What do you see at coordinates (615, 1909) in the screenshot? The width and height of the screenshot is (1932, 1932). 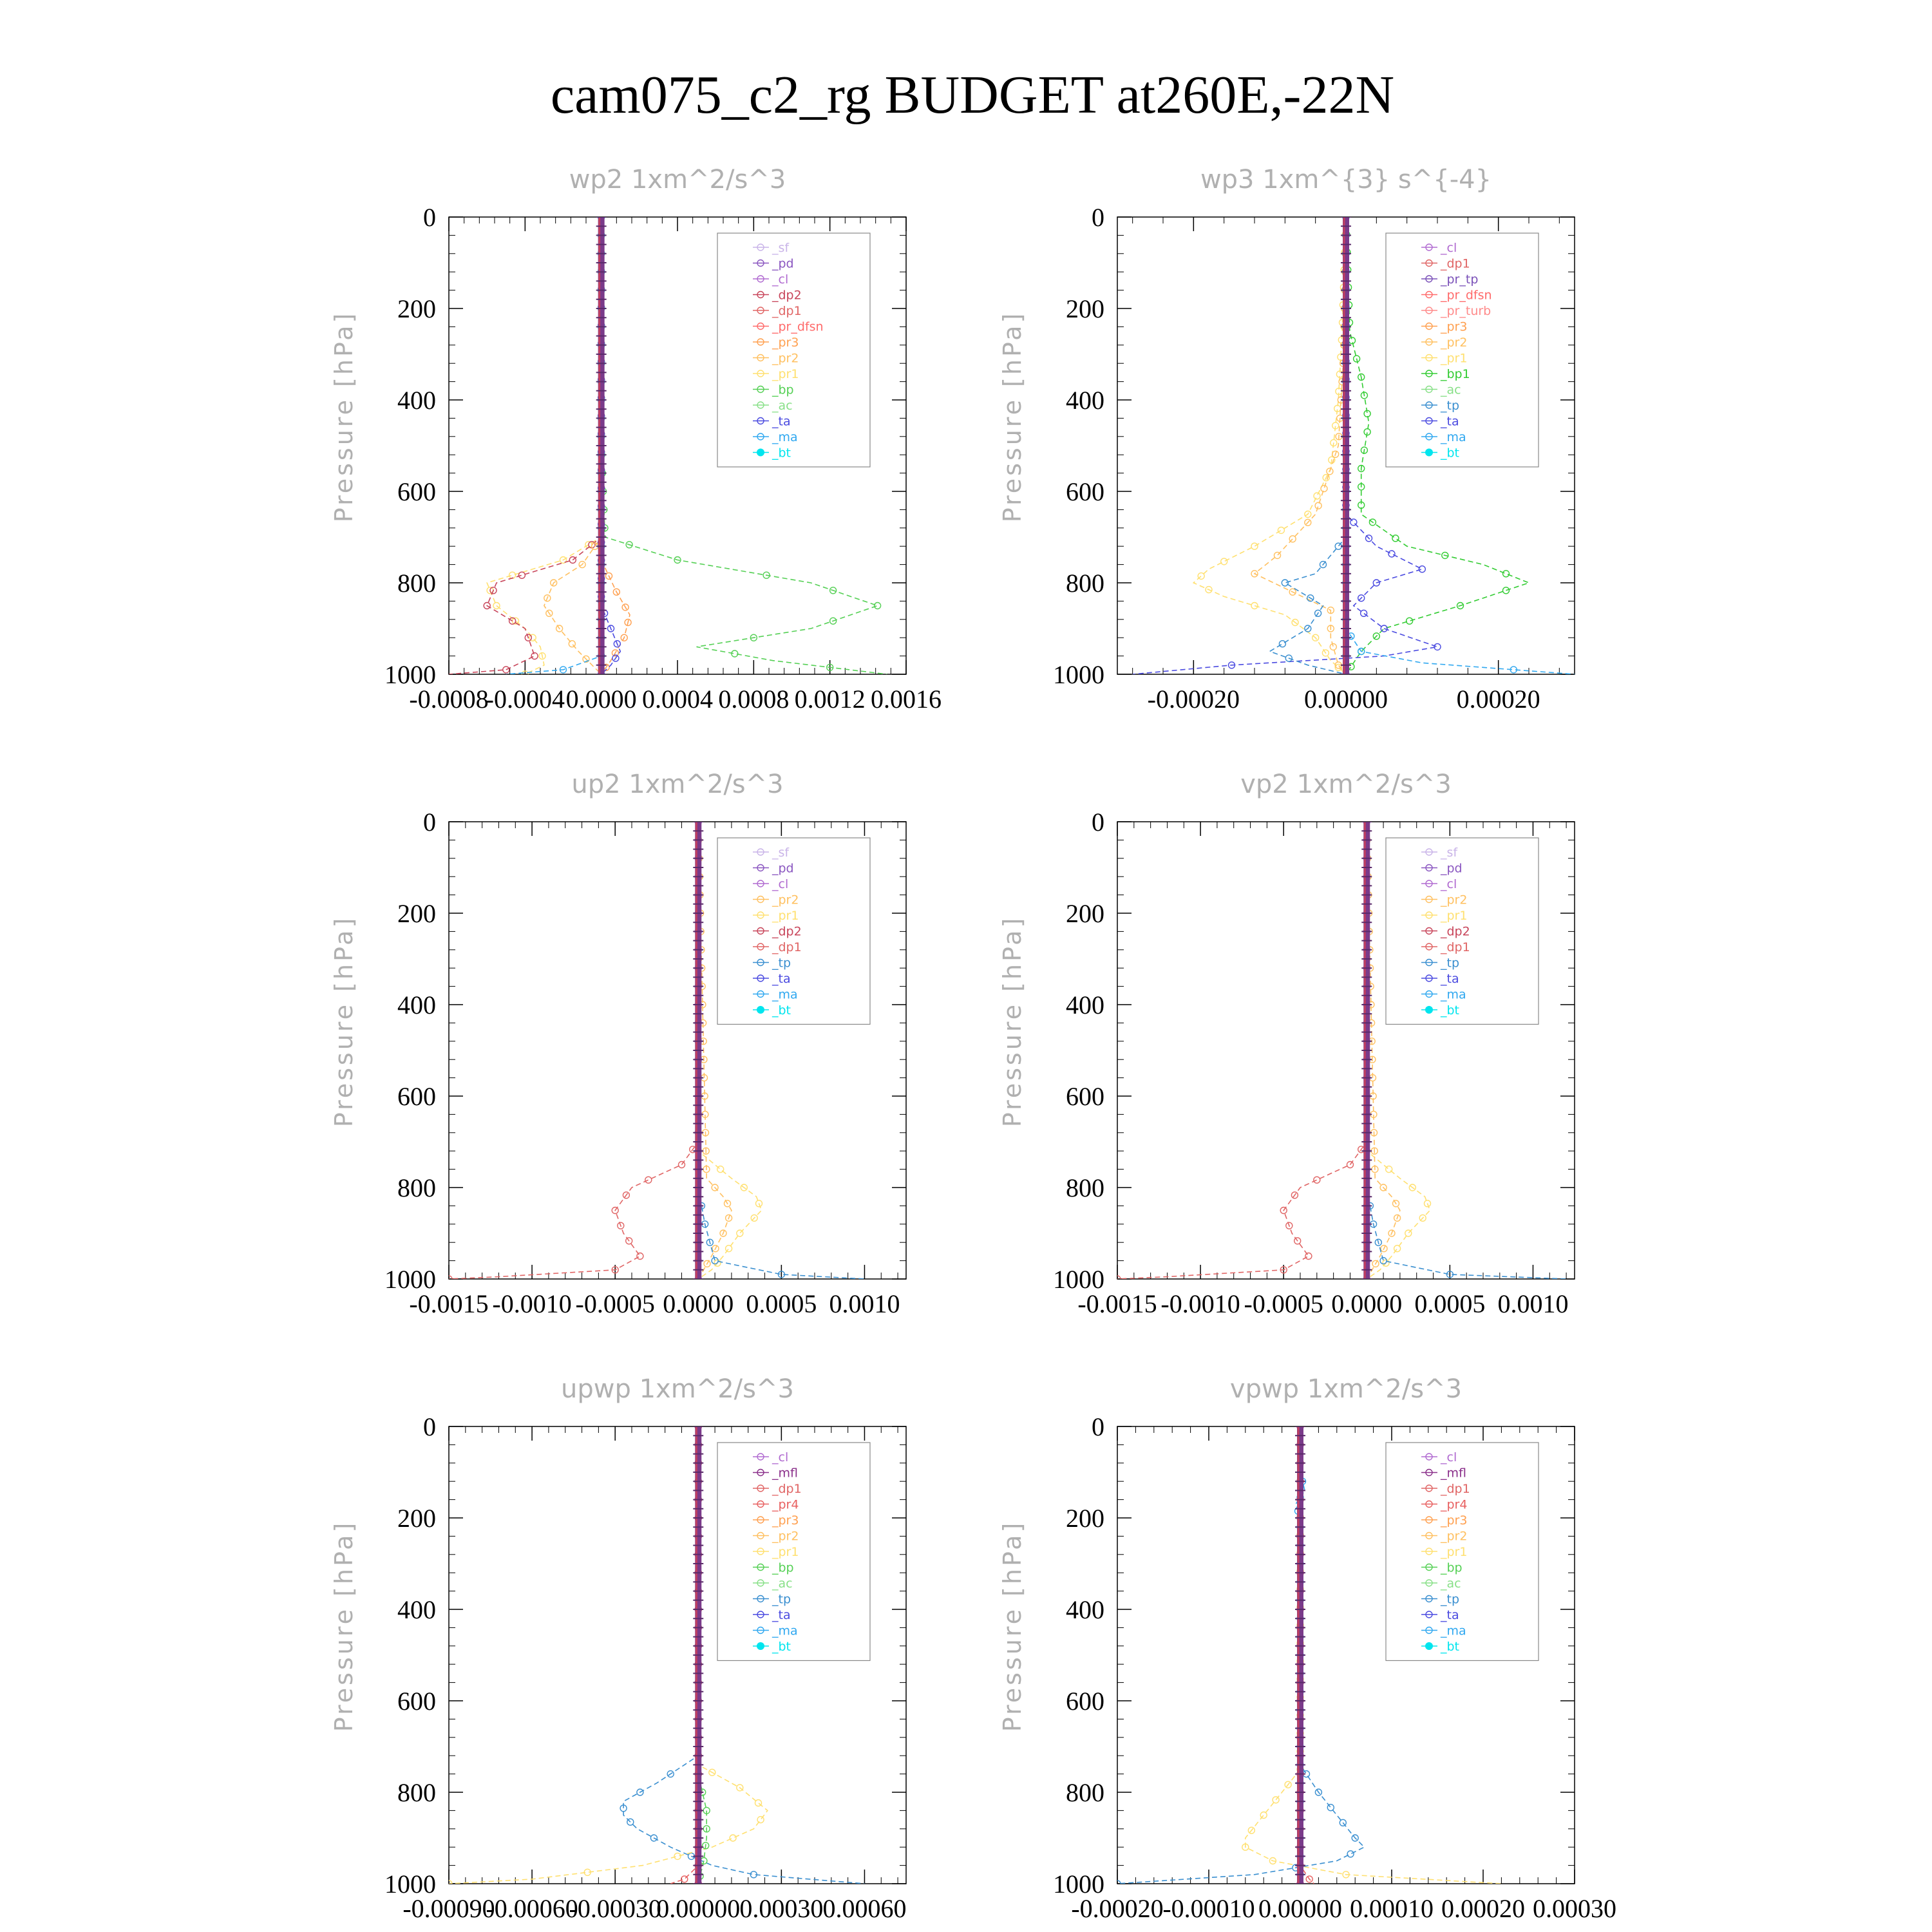 I see `x-tick-label: -0.00030` at bounding box center [615, 1909].